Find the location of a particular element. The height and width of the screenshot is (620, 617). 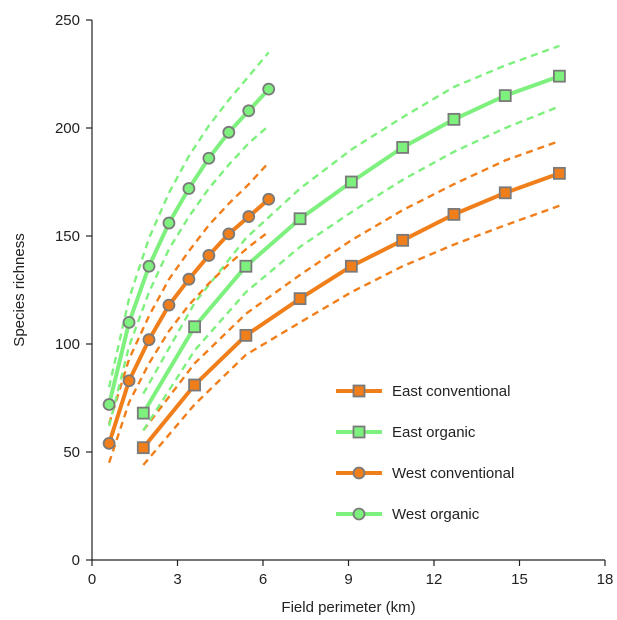

x-ticks: 0 3 6 9 12 15 18 is located at coordinates (351, 574).